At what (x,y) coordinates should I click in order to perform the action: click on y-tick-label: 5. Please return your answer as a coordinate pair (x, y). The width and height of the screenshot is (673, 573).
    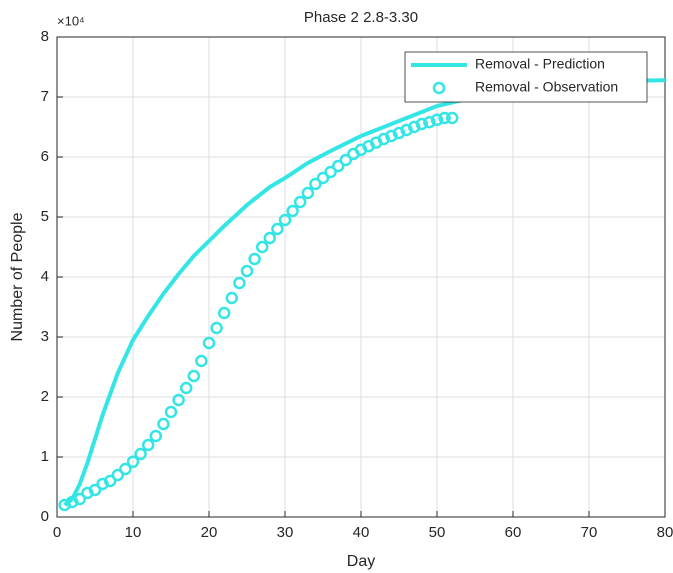
    Looking at the image, I should click on (45, 216).